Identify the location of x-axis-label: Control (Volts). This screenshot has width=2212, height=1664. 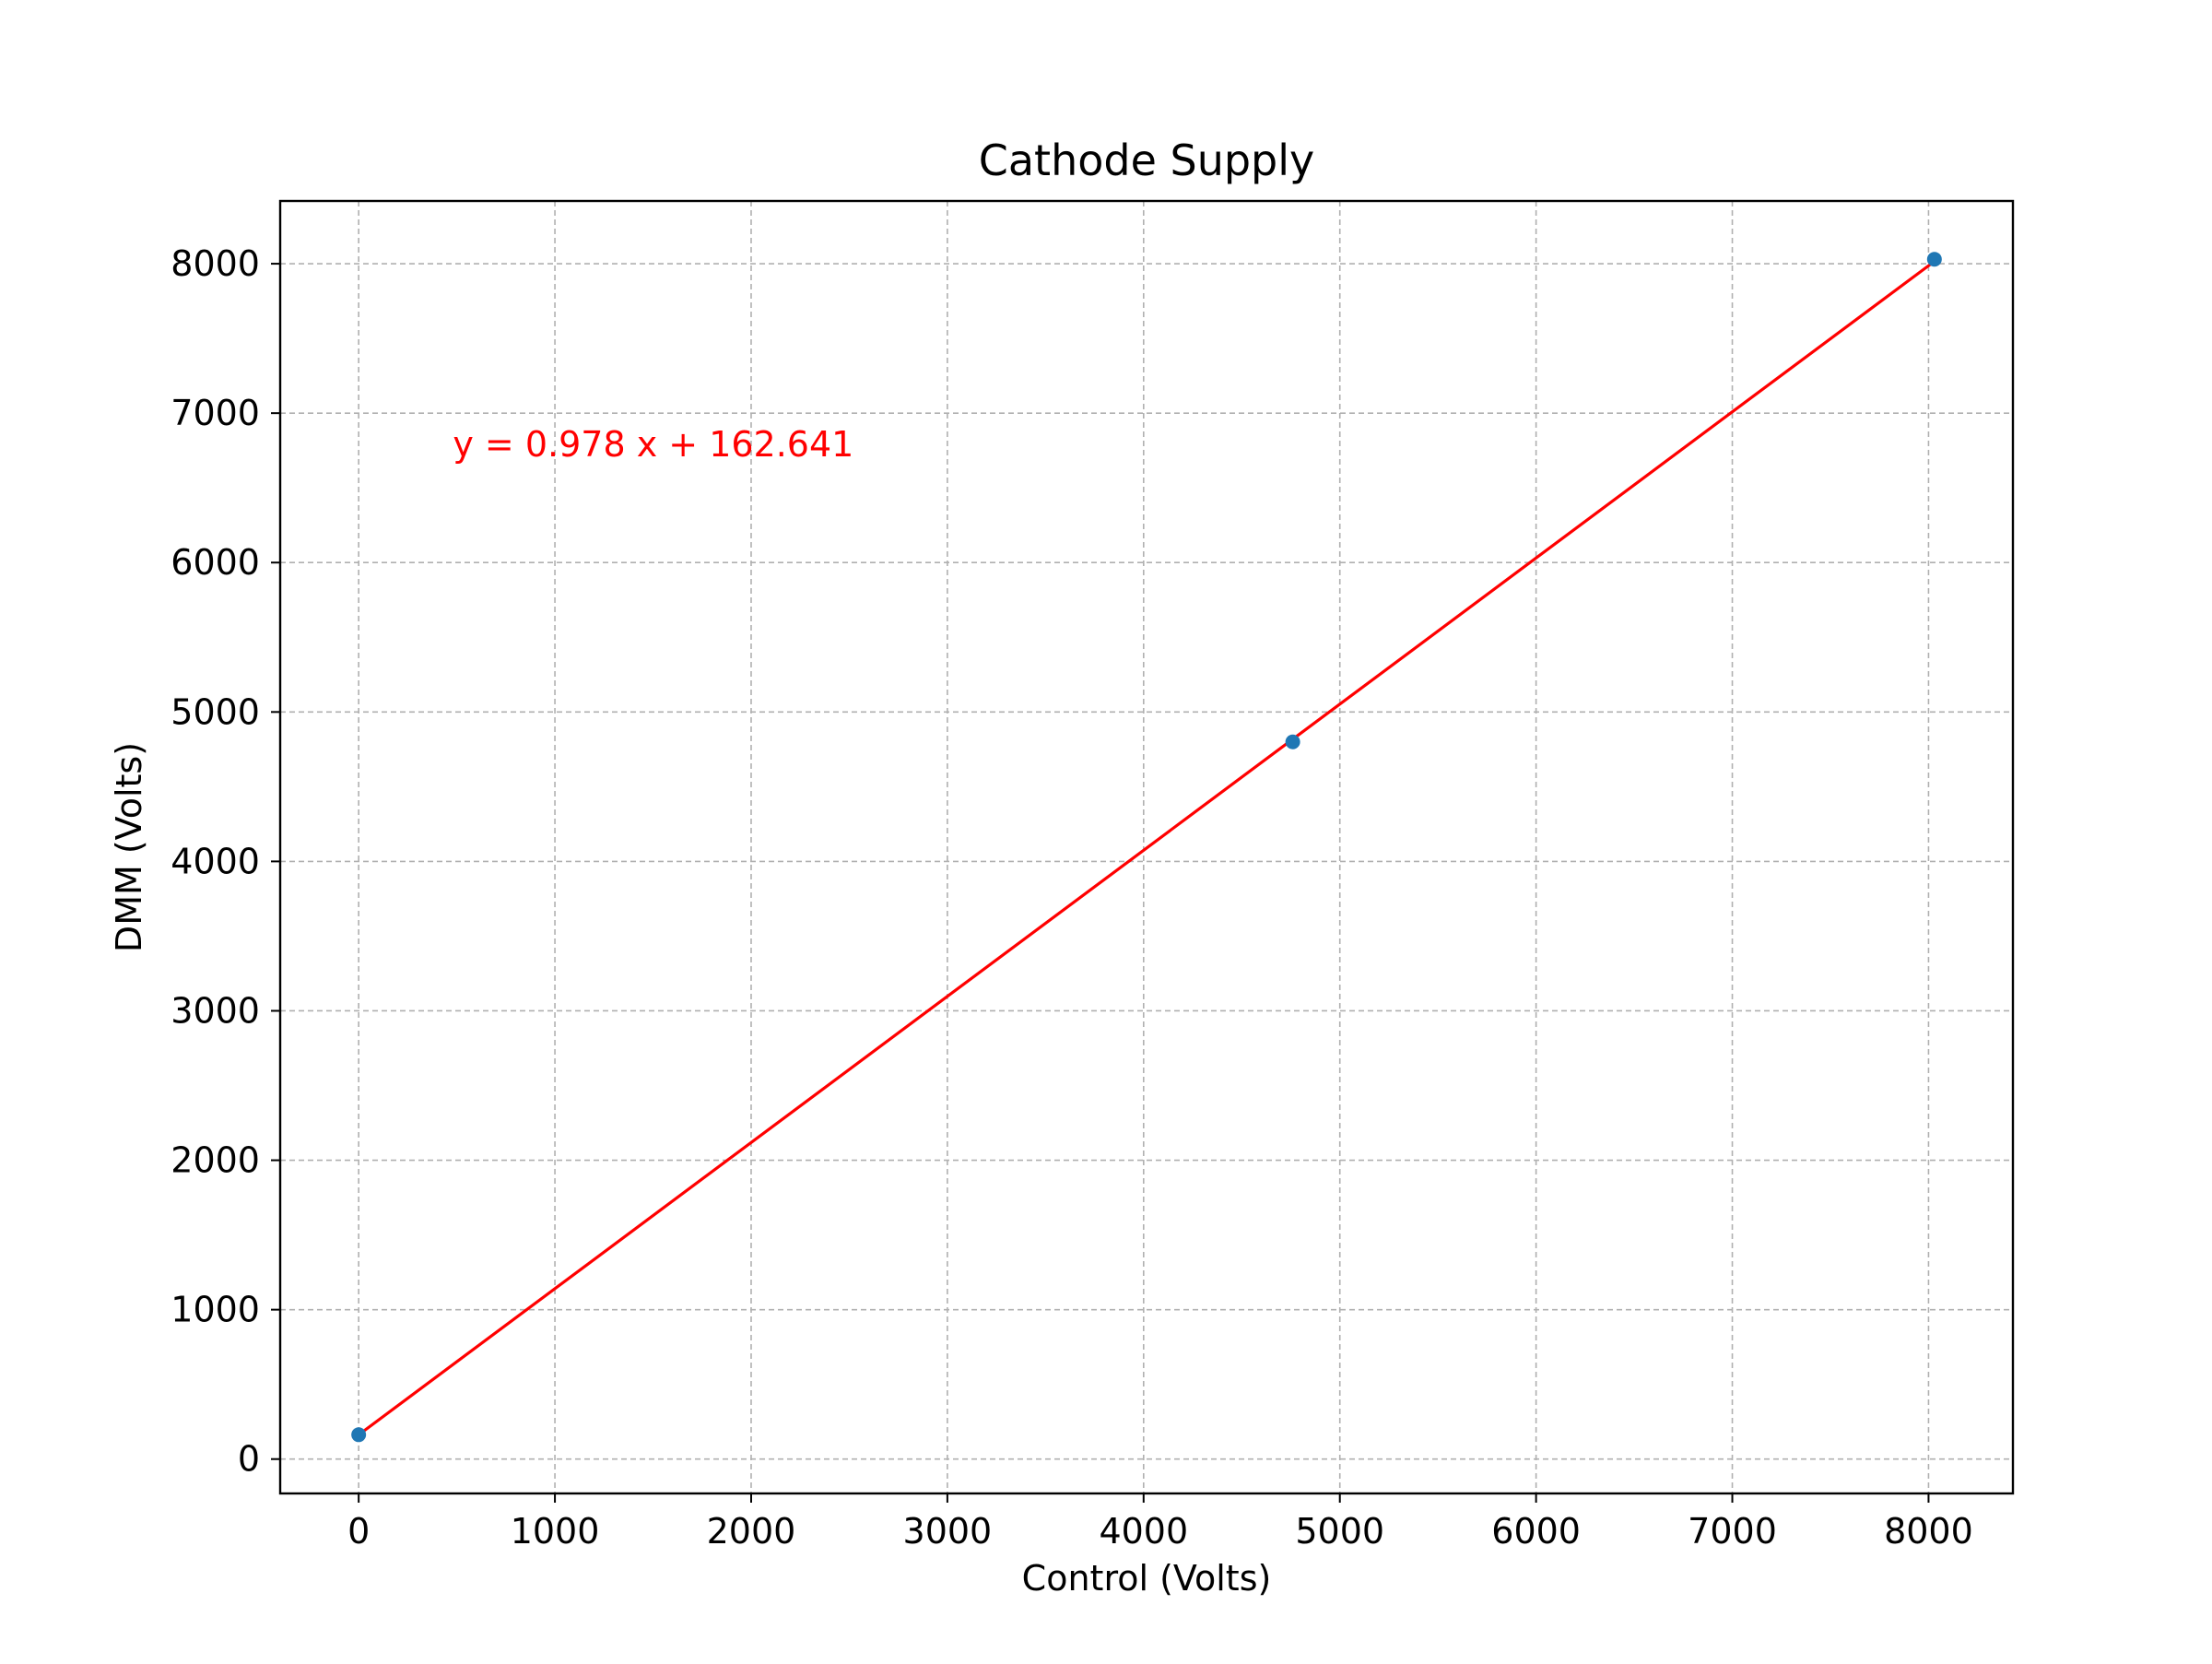
(1147, 1578).